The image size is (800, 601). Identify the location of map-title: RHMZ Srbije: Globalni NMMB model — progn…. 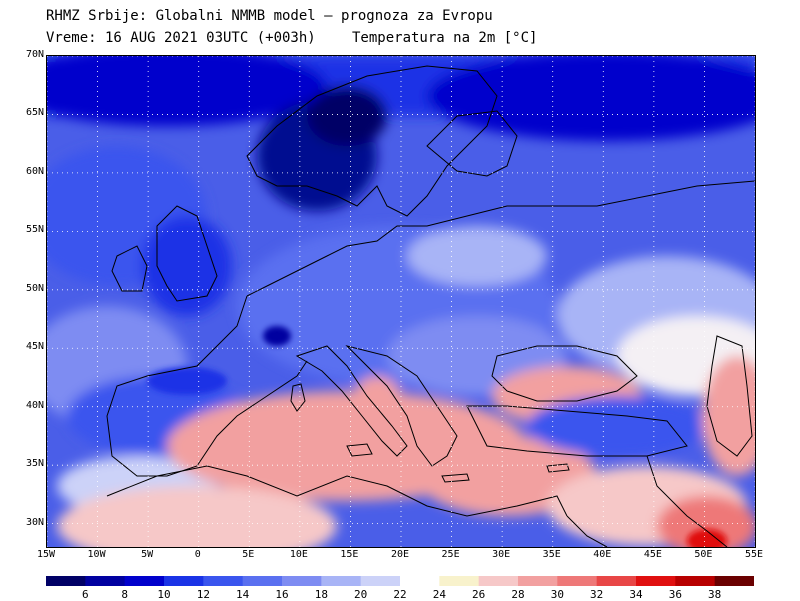
(269, 16).